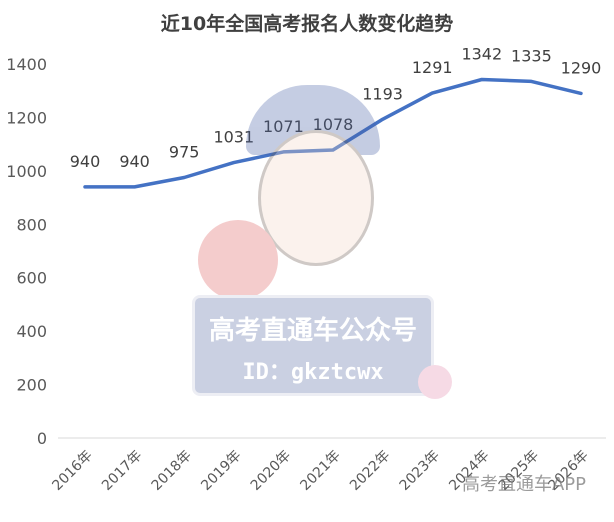  I want to click on data-label: 1071, so click(283, 126).